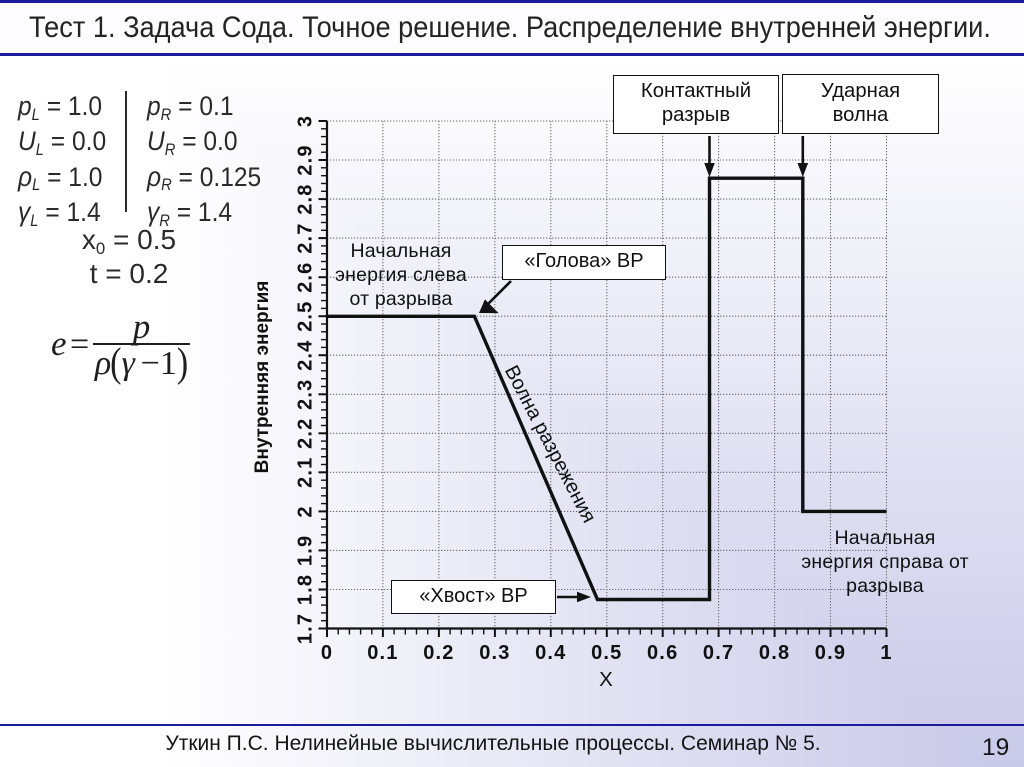 The height and width of the screenshot is (767, 1024). What do you see at coordinates (718, 653) in the screenshot?
I see `svg-text: 0.7` at bounding box center [718, 653].